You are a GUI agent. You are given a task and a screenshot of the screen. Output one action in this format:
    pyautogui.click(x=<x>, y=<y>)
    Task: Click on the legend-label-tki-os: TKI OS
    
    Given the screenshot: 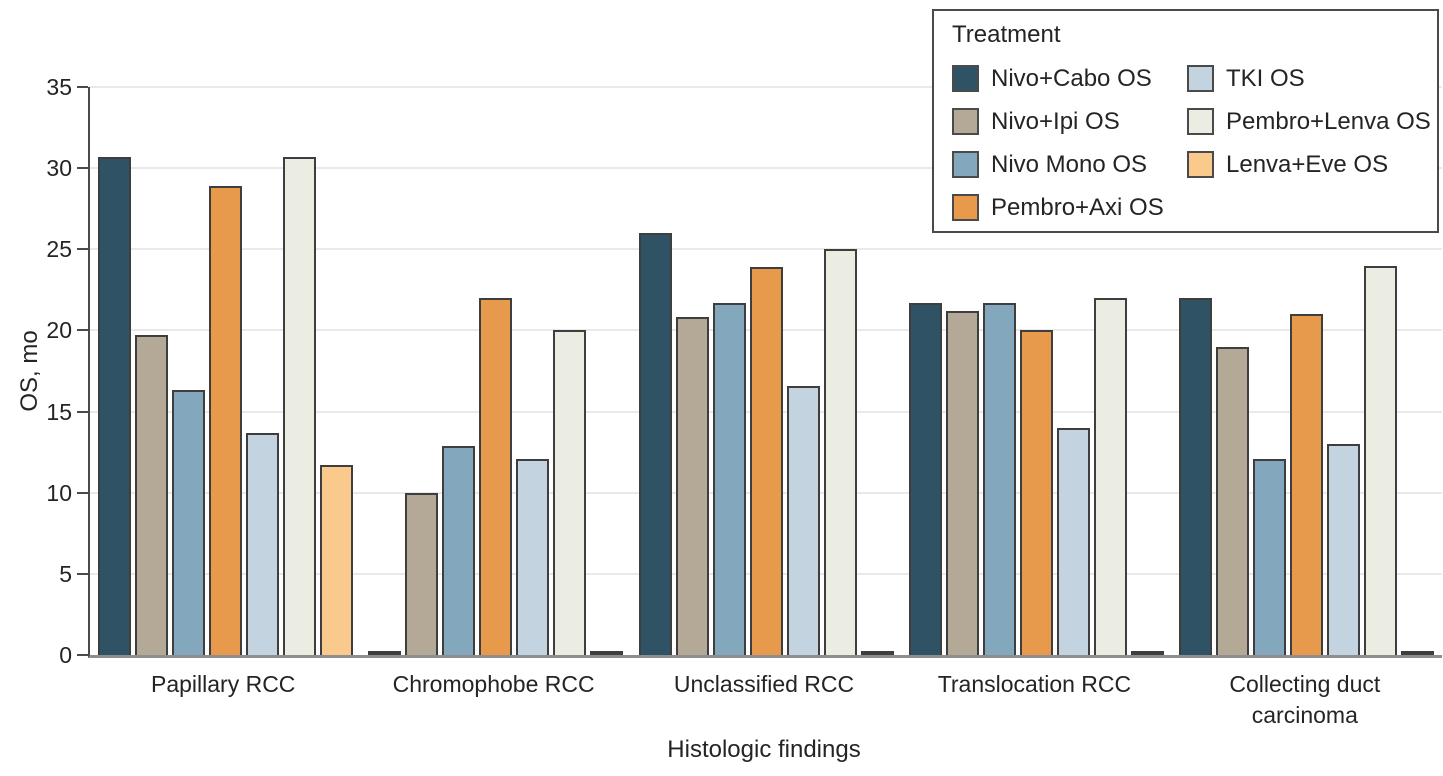 What is the action you would take?
    pyautogui.click(x=1265, y=78)
    